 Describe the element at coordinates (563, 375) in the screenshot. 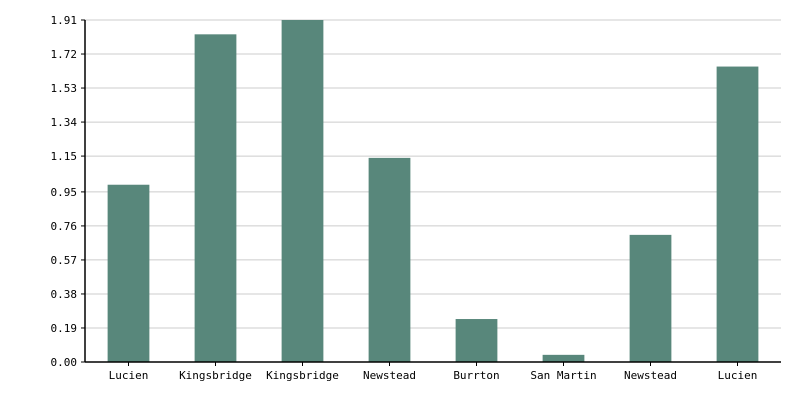

I see `x-tick-label: San Martin` at that location.